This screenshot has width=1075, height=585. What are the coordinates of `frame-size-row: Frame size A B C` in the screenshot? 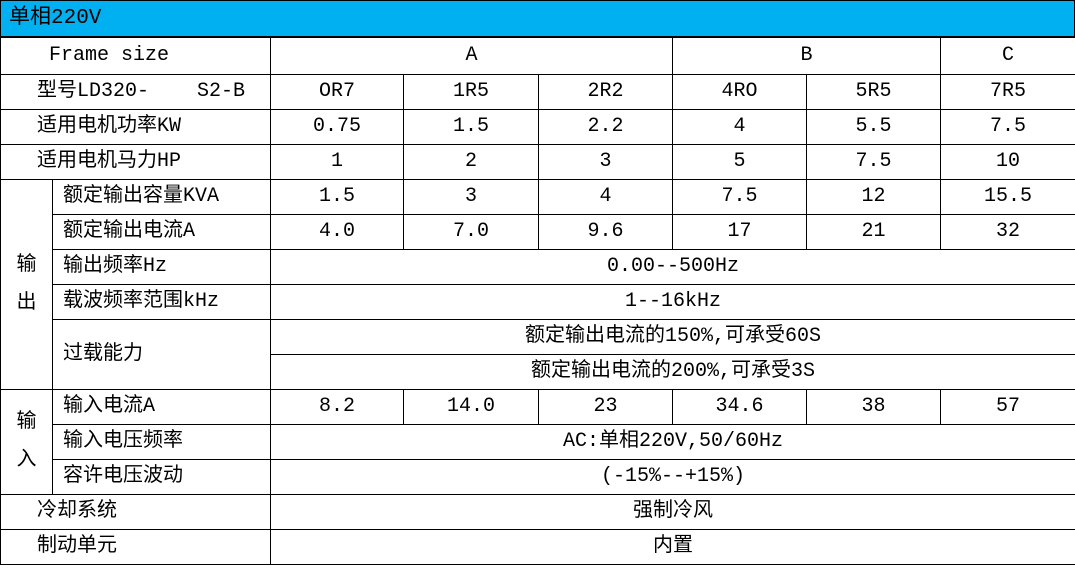 It's located at (537, 56).